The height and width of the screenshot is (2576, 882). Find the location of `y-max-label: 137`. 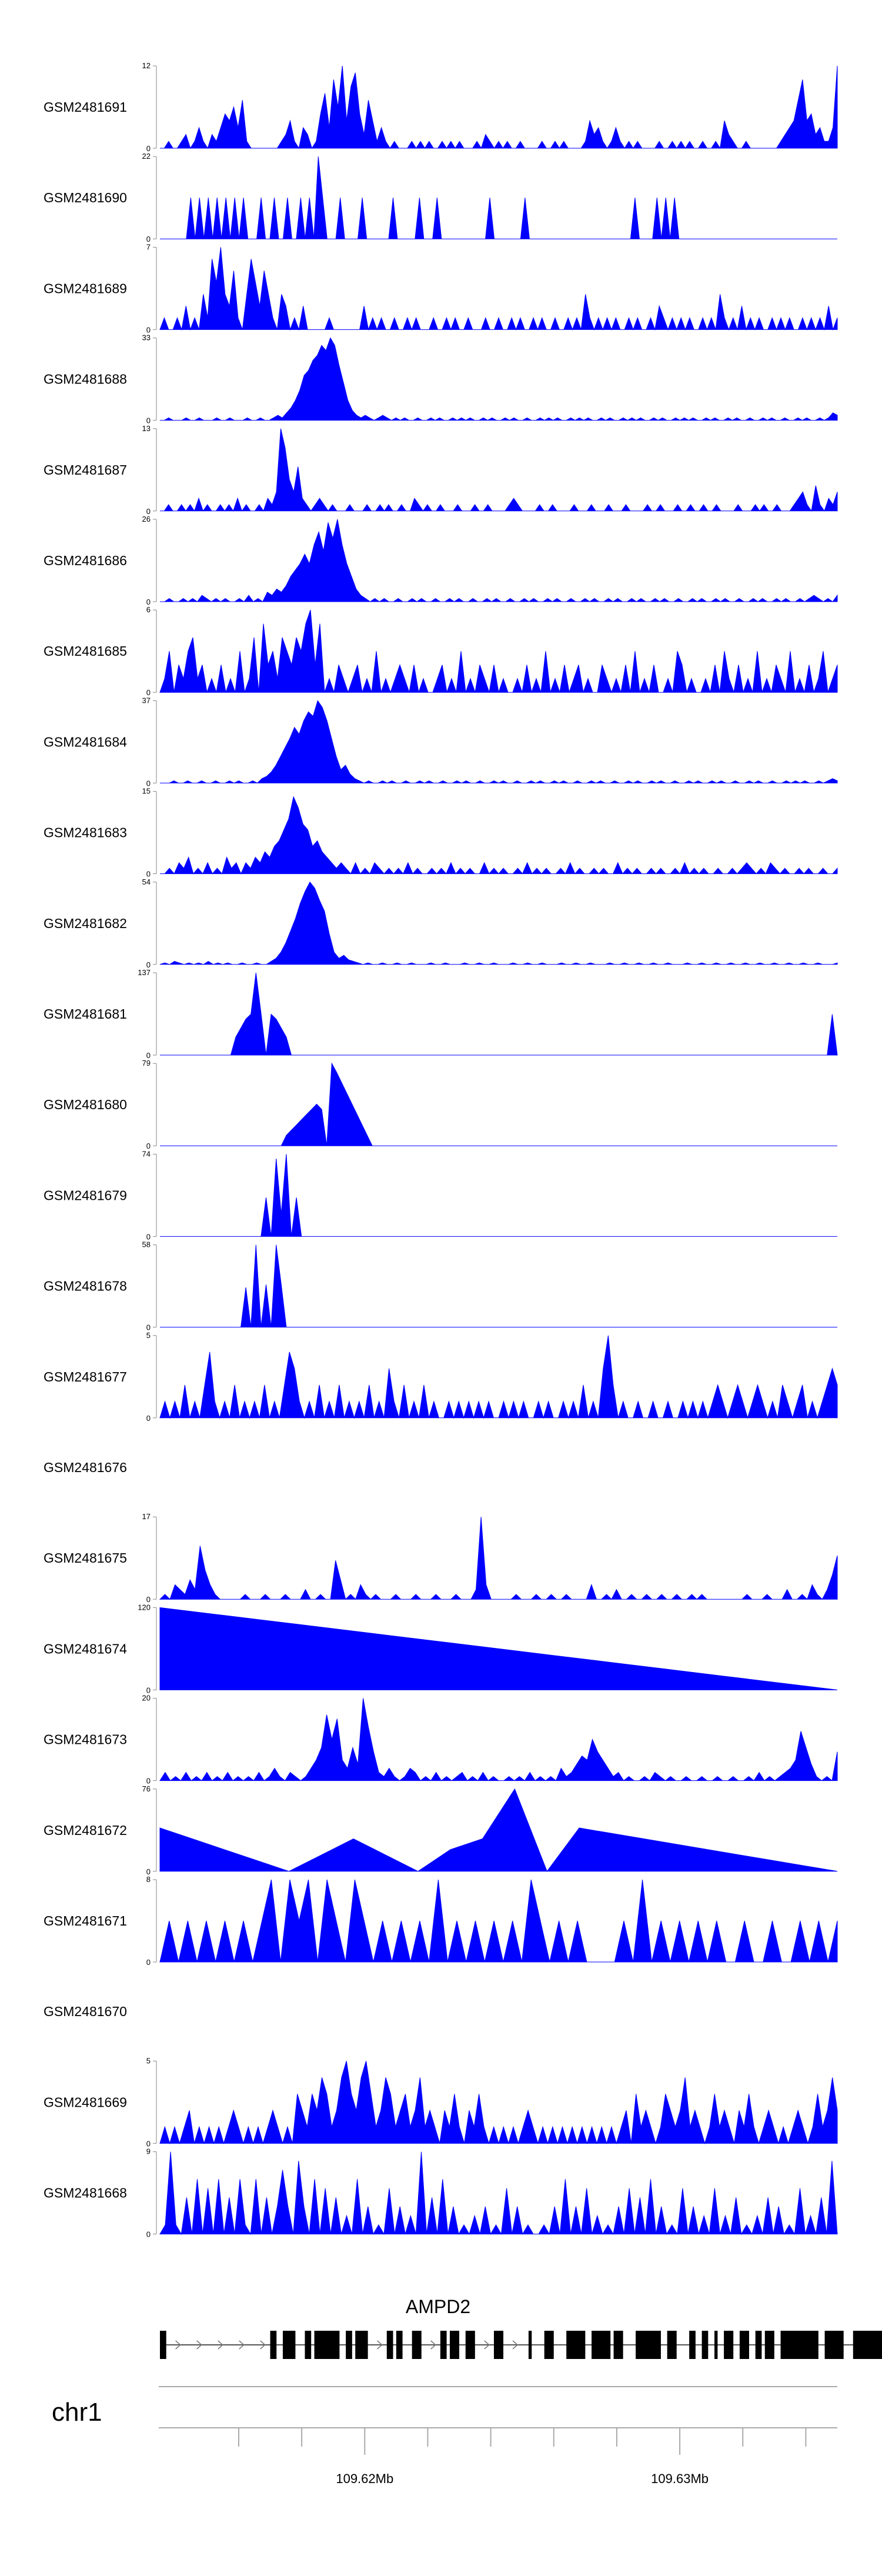

y-max-label: 137 is located at coordinates (144, 972).